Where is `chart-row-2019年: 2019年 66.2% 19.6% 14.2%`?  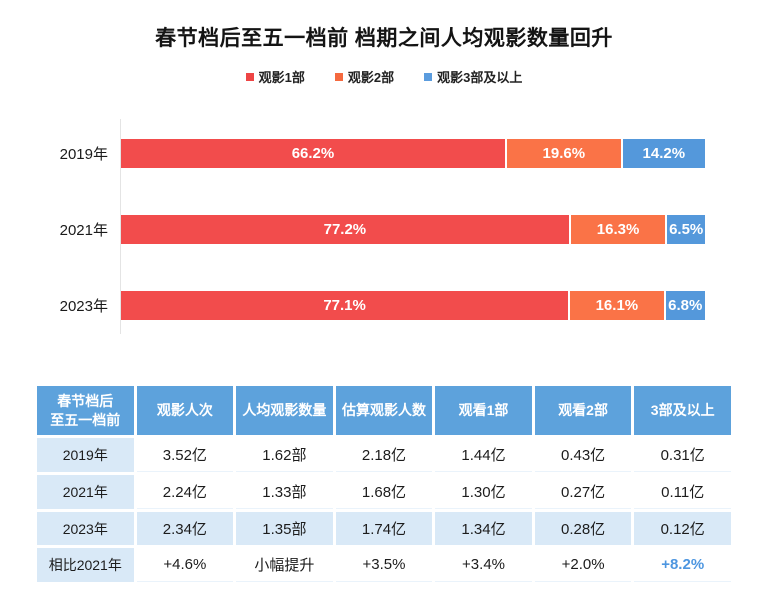 chart-row-2019年: 2019年 66.2% 19.6% 14.2% is located at coordinates (384, 153).